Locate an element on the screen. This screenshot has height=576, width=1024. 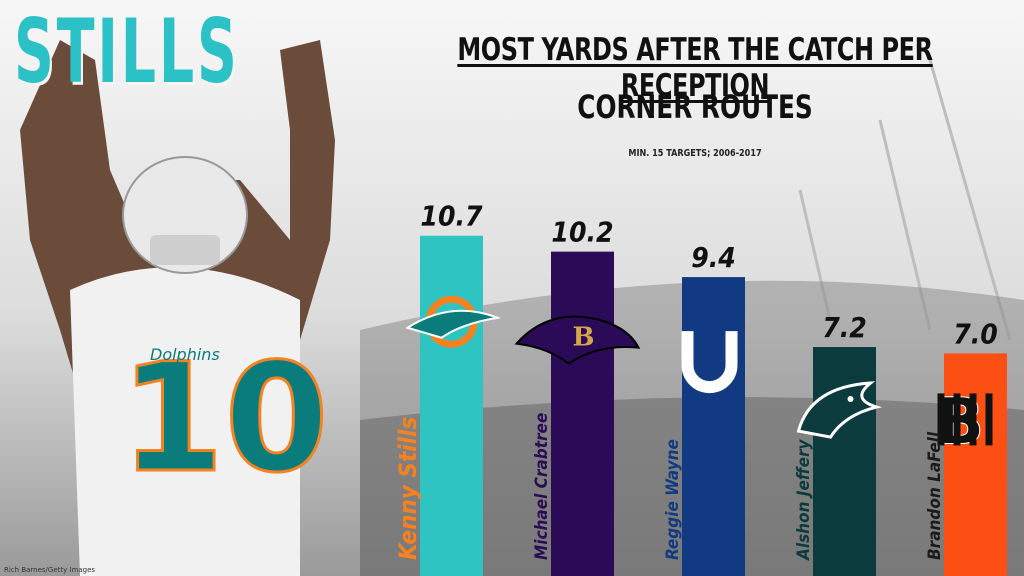
bar-value-label: 7.2 is located at coordinates (844, 327).